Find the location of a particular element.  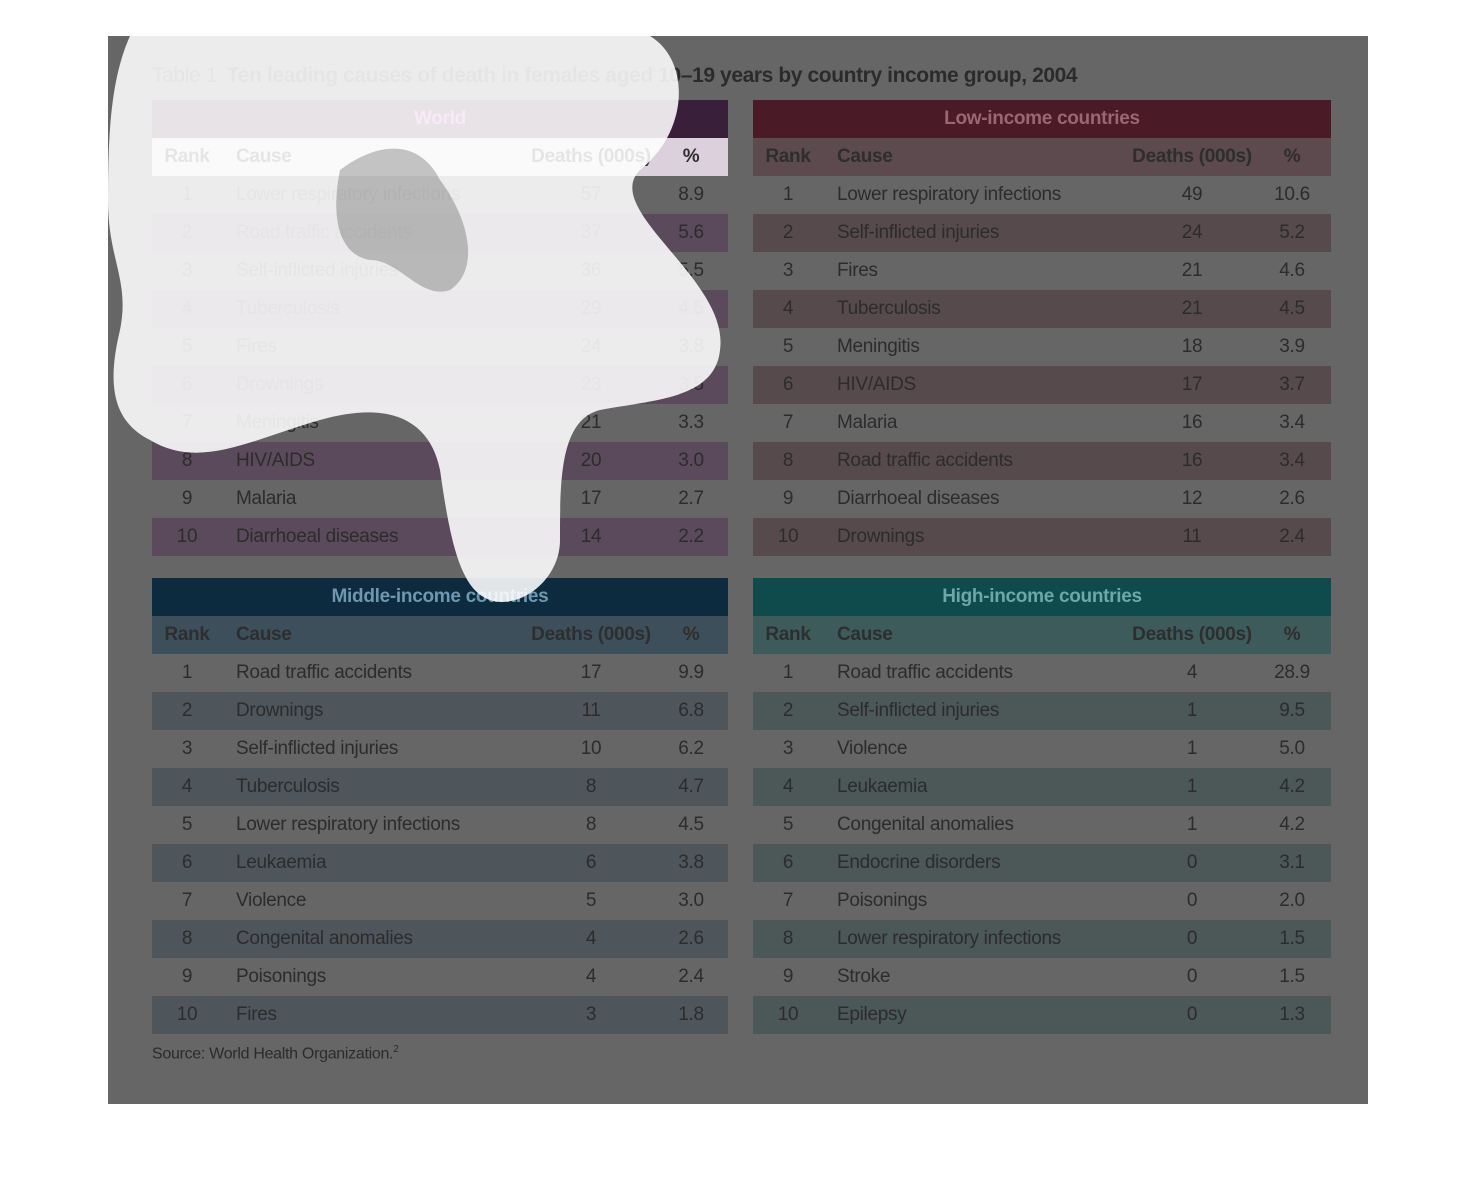

table-row: 5 Fires 24 3.8 is located at coordinates (440, 347).